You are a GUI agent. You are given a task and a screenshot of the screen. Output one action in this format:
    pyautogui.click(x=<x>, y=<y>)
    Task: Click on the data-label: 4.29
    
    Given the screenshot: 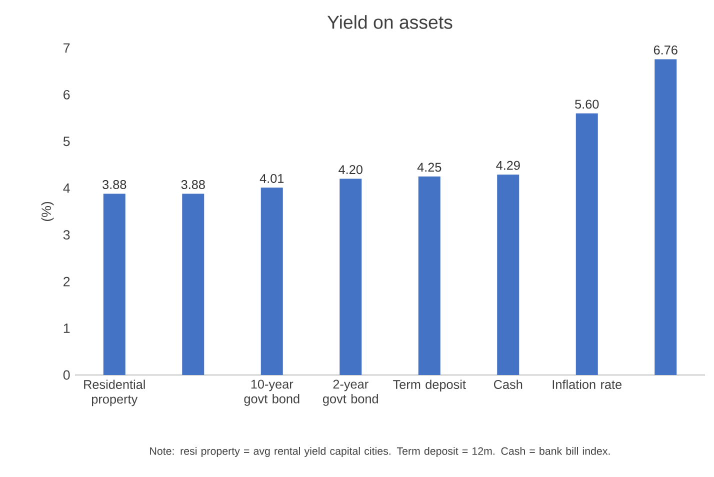 What is the action you would take?
    pyautogui.click(x=508, y=165)
    